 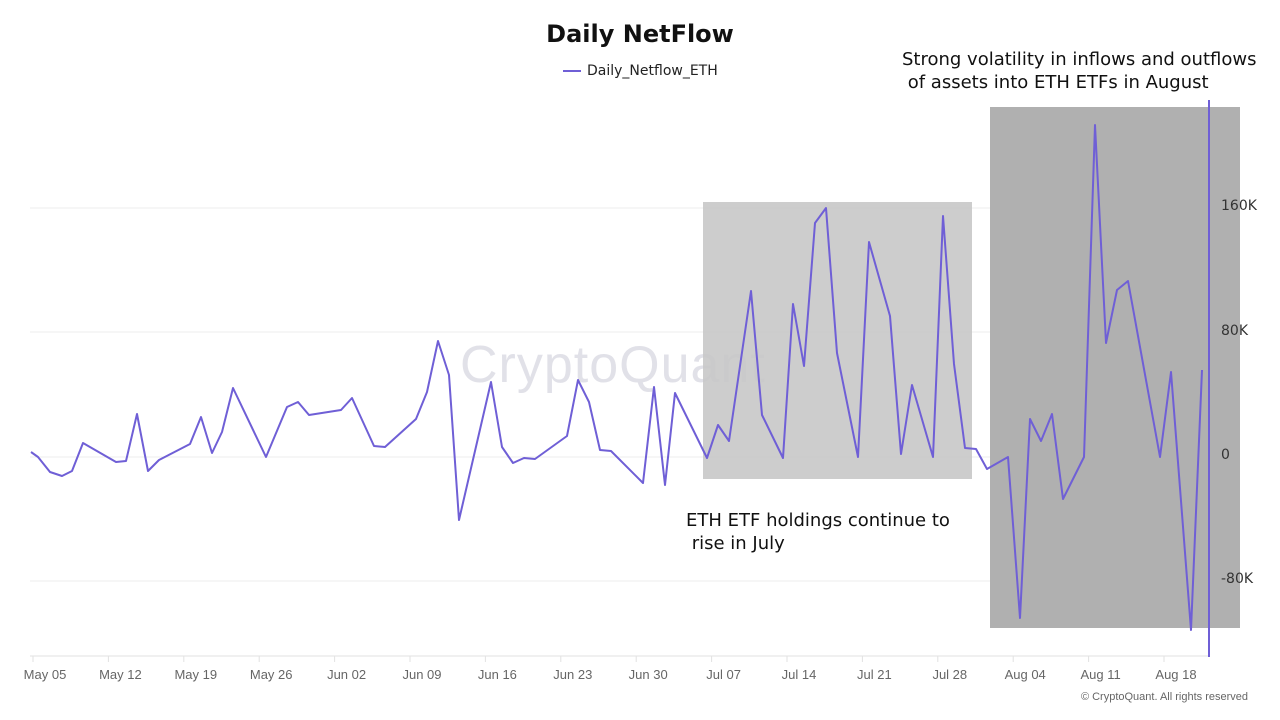 What do you see at coordinates (1176, 674) in the screenshot?
I see `x-tick-label: Aug 18` at bounding box center [1176, 674].